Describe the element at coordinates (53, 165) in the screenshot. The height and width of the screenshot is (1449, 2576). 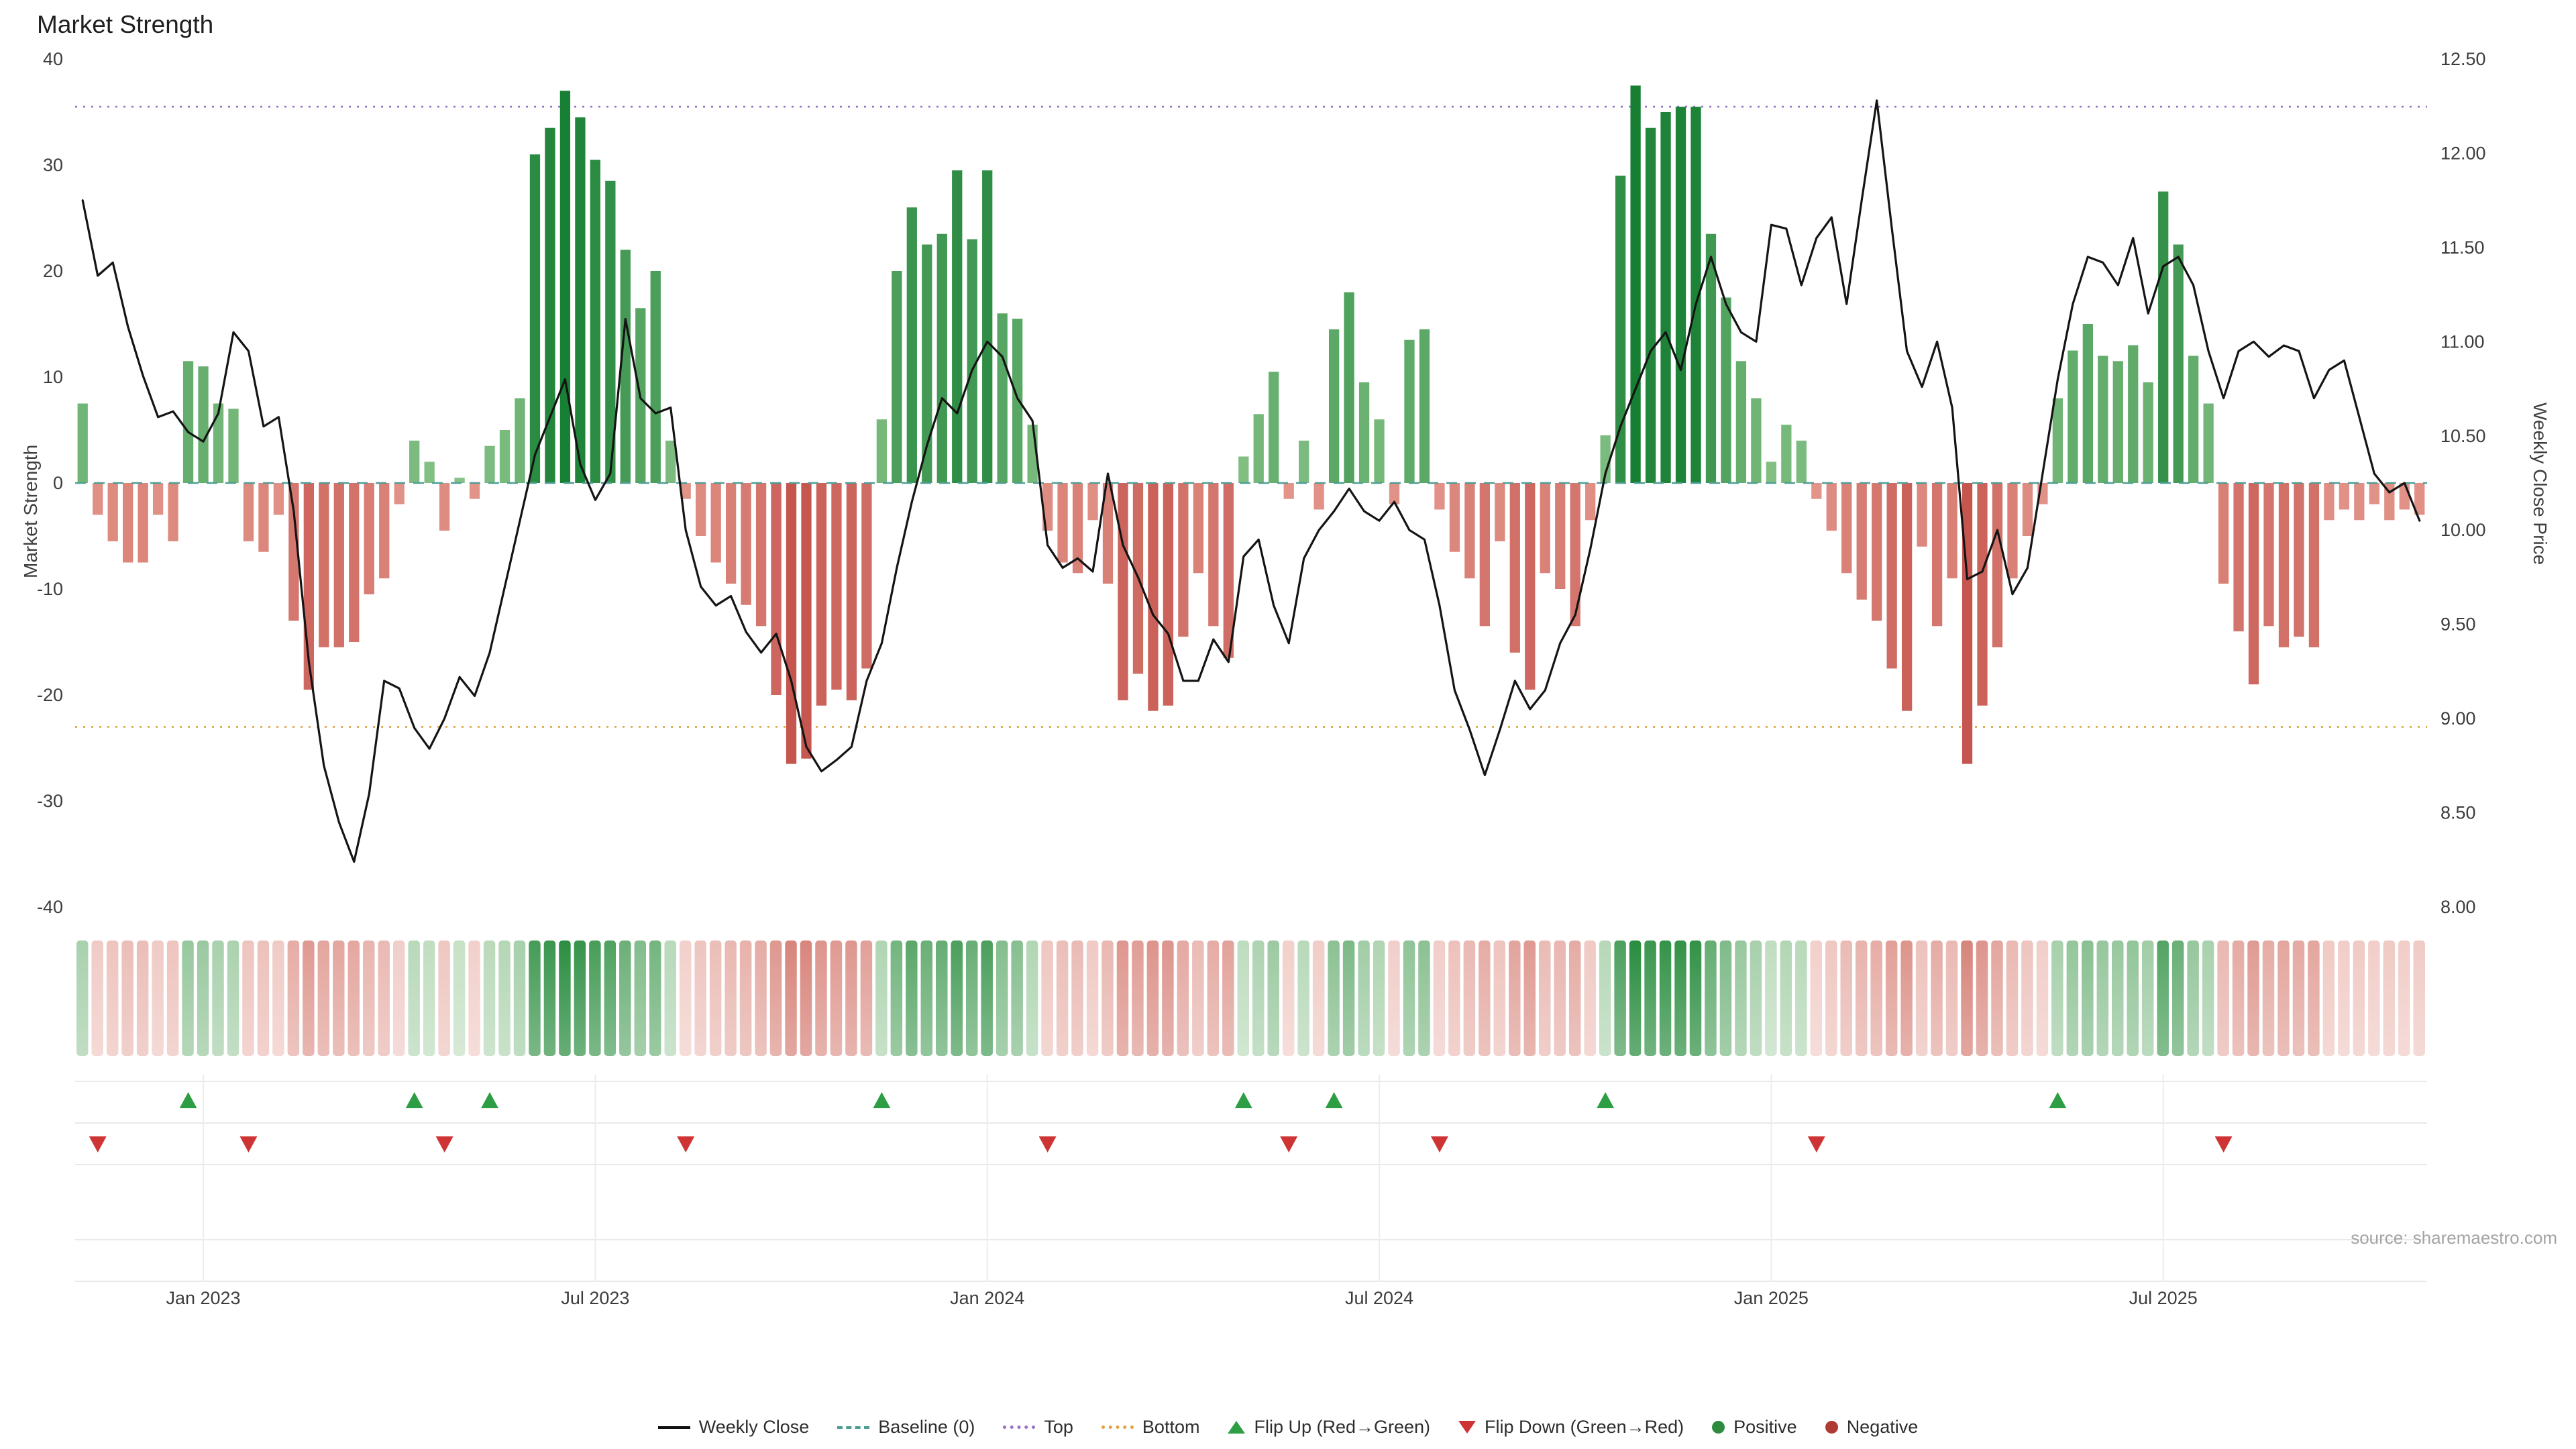
I see `y-left-tick-label: 30` at that location.